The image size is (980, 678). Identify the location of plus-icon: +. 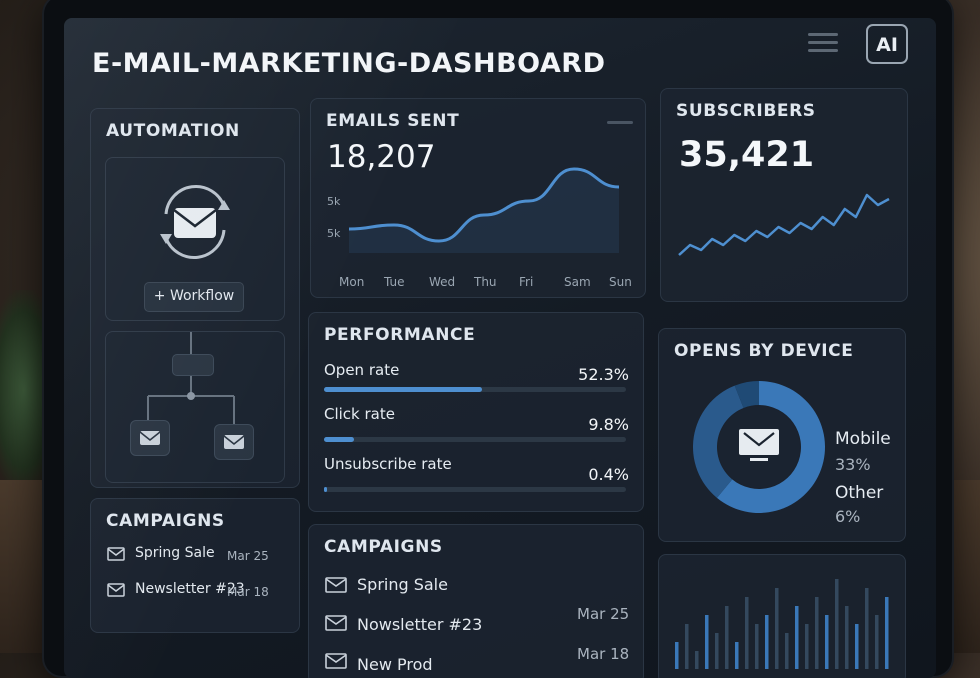
(159, 296).